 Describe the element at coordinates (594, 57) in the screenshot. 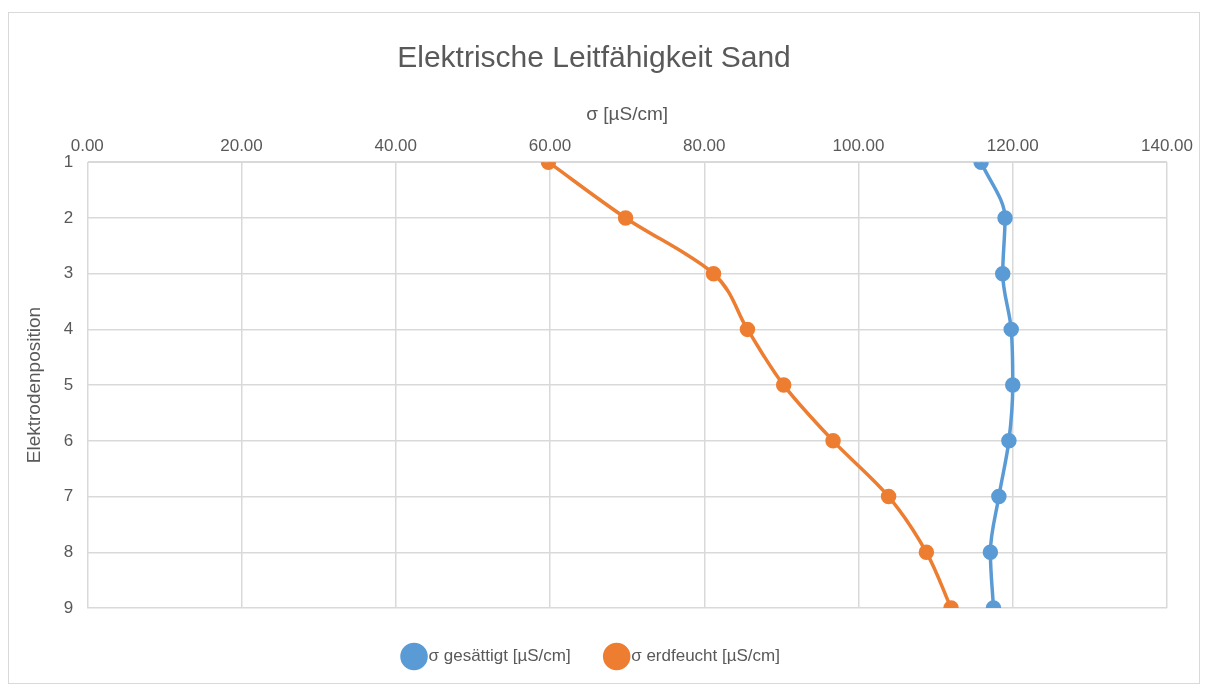

I see `chart-title: Elektrische Leitfähigkeit Sand` at that location.